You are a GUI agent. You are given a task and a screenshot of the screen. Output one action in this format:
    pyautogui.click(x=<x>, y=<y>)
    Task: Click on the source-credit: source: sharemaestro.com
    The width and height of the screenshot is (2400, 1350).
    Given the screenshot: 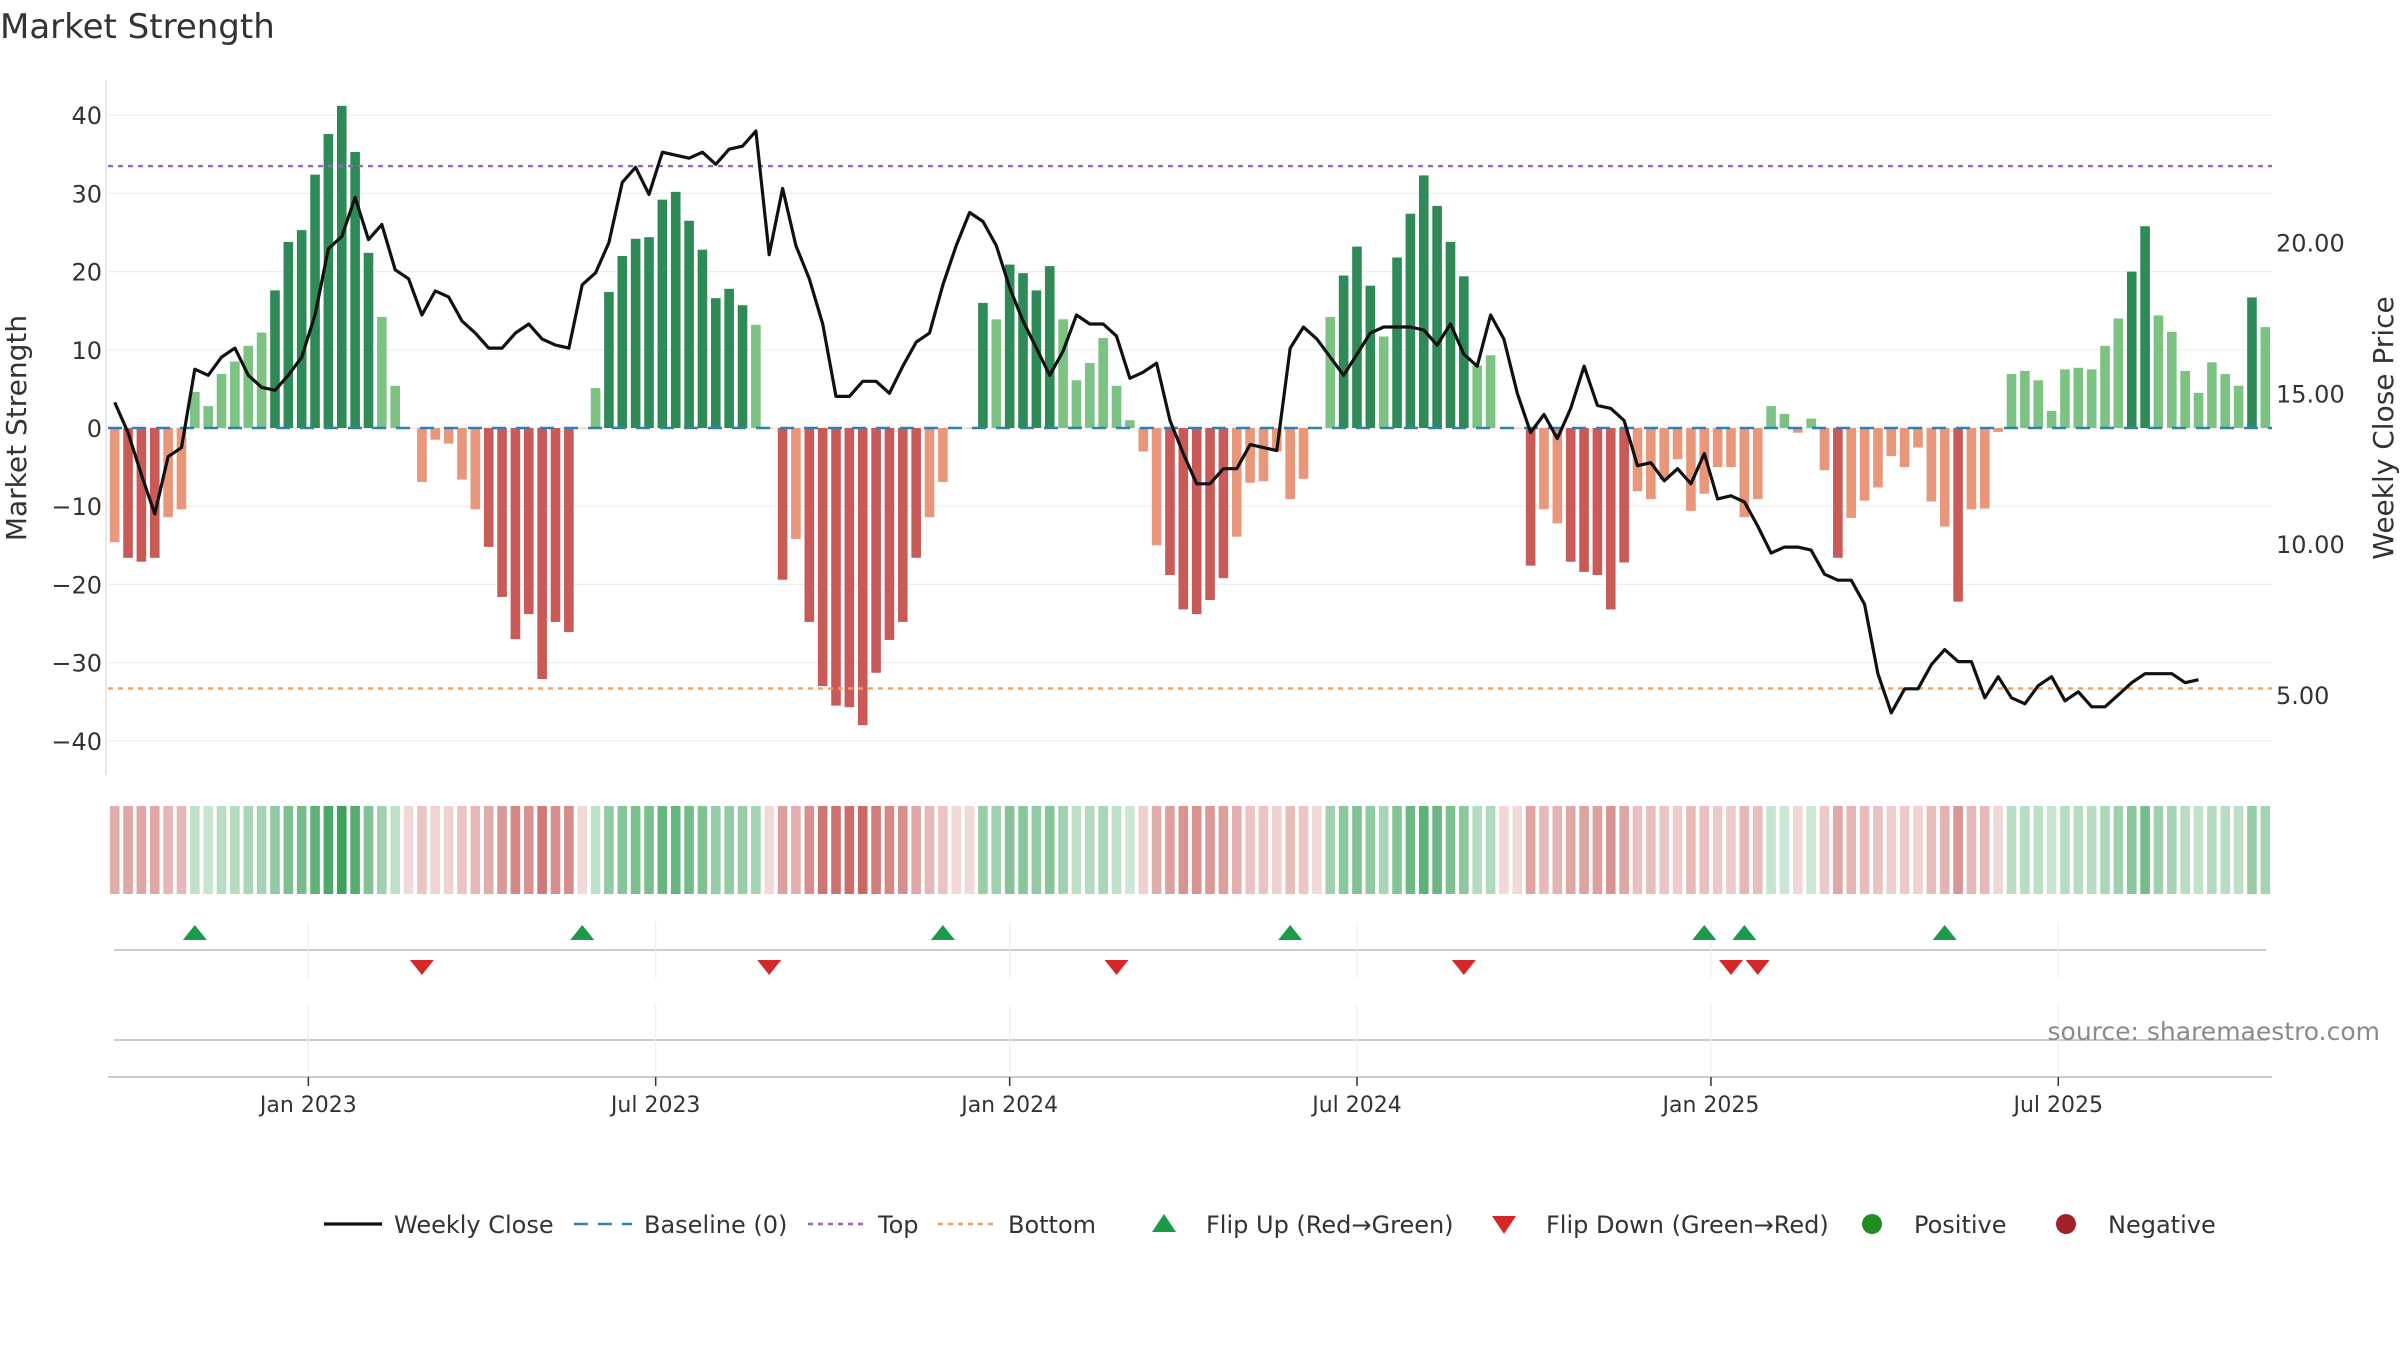 What is the action you would take?
    pyautogui.click(x=2214, y=1031)
    